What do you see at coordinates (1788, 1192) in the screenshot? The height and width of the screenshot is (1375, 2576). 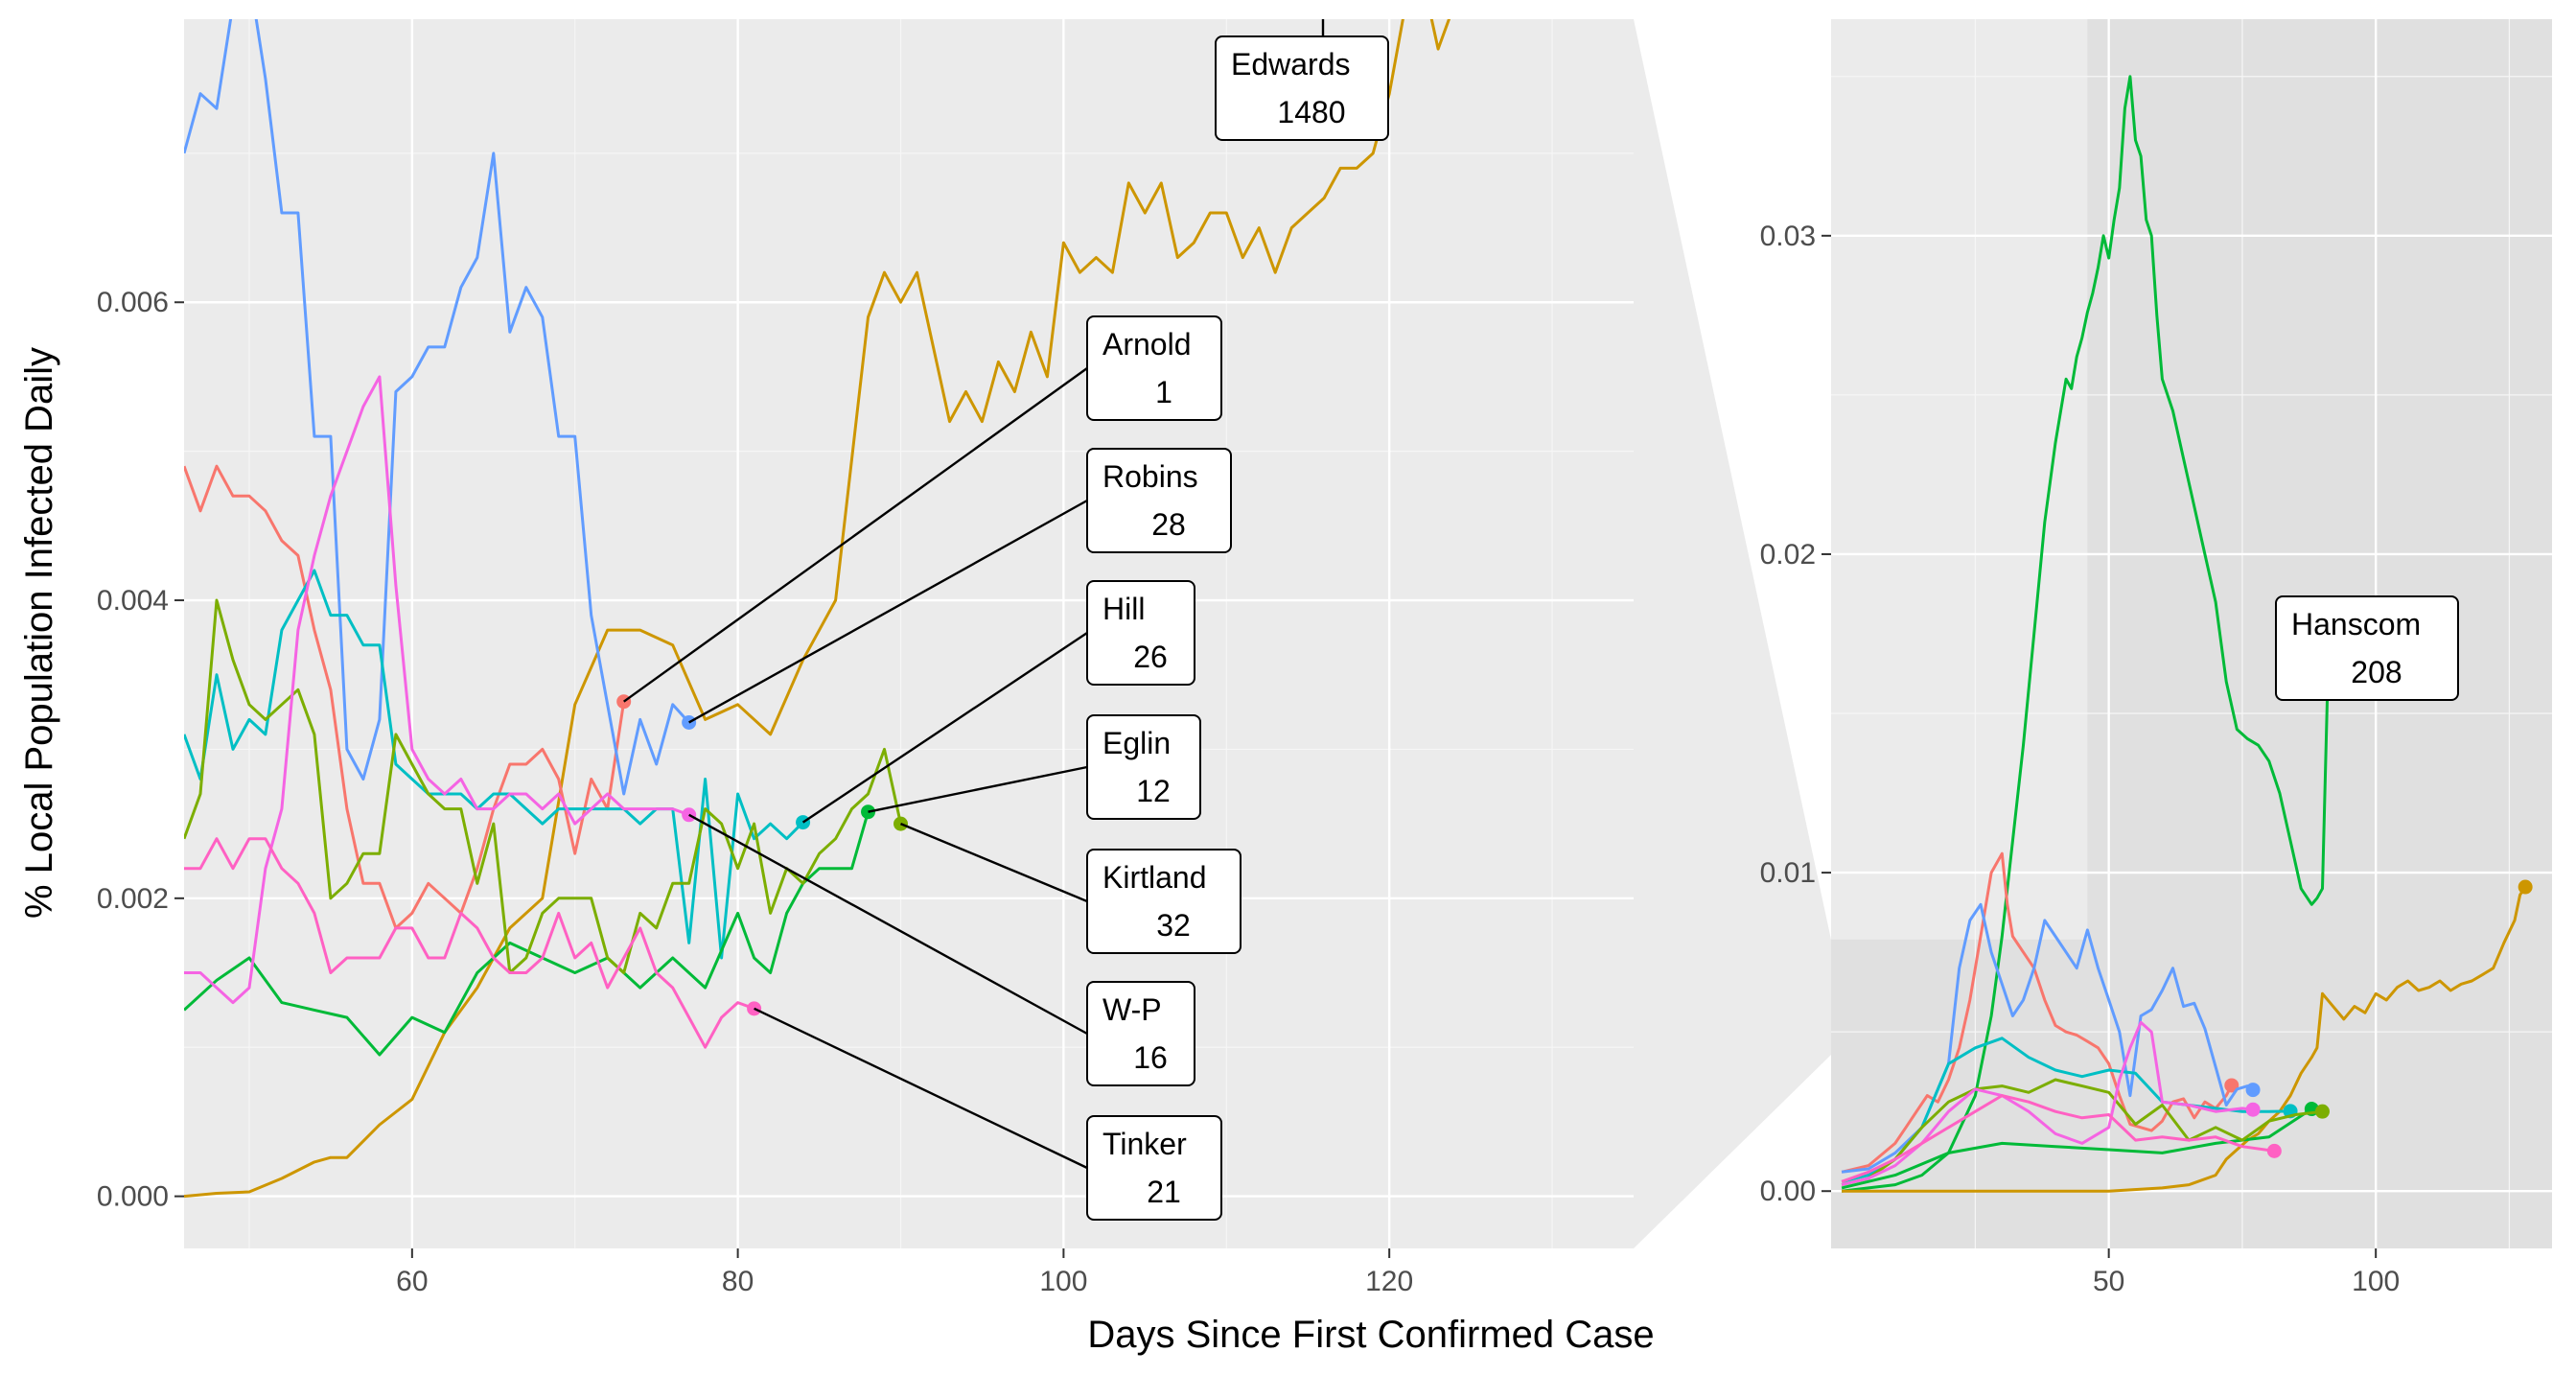 I see `y-tick-label: 0.00` at bounding box center [1788, 1192].